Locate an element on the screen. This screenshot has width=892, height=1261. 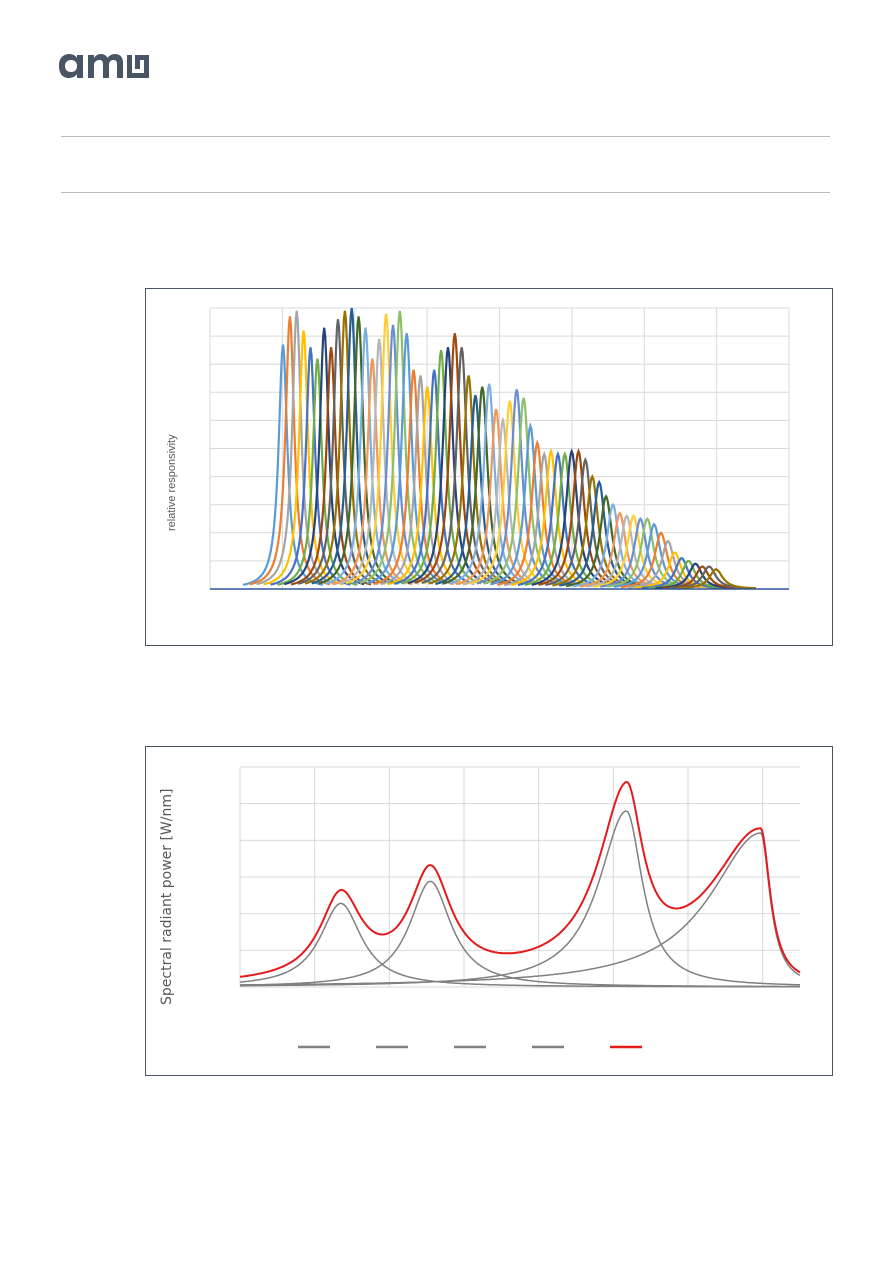
logo-letter-m is located at coordinates (105, 66).